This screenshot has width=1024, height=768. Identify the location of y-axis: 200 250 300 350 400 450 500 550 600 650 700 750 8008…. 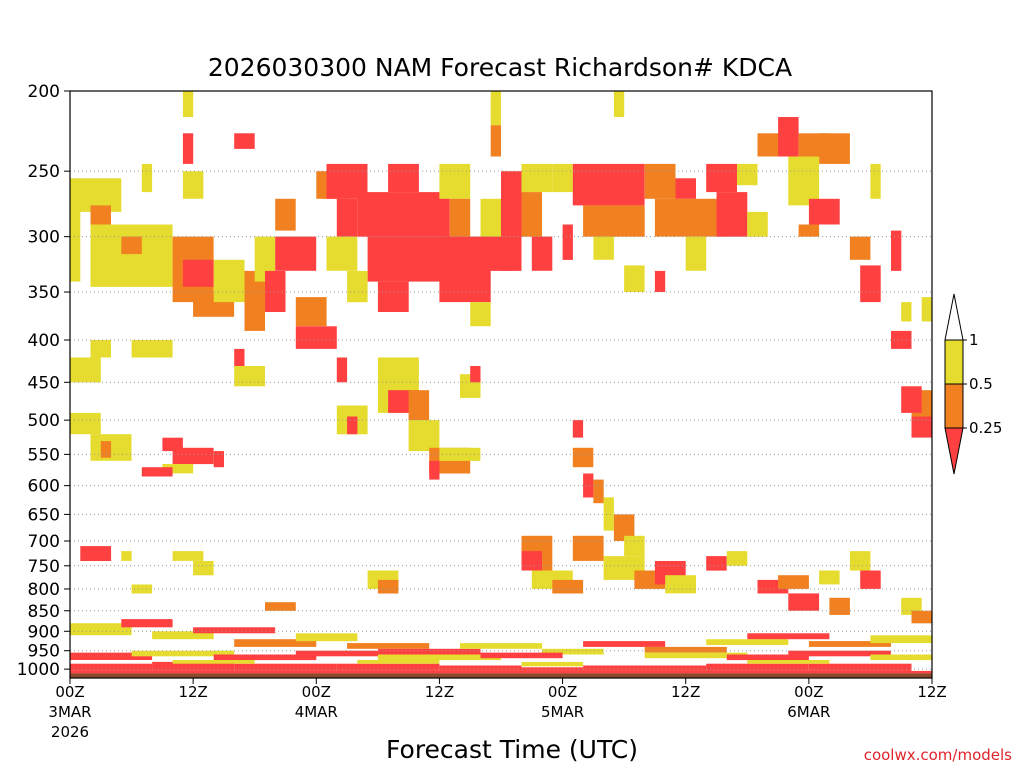
(43, 381).